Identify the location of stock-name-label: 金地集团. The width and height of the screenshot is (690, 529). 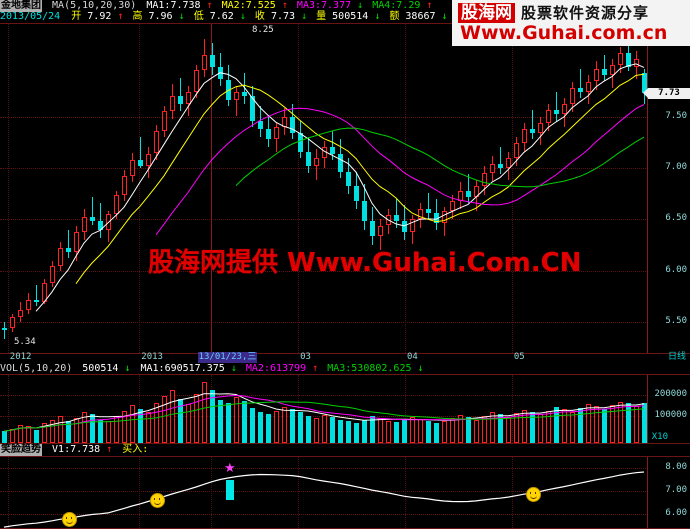
(21, 6).